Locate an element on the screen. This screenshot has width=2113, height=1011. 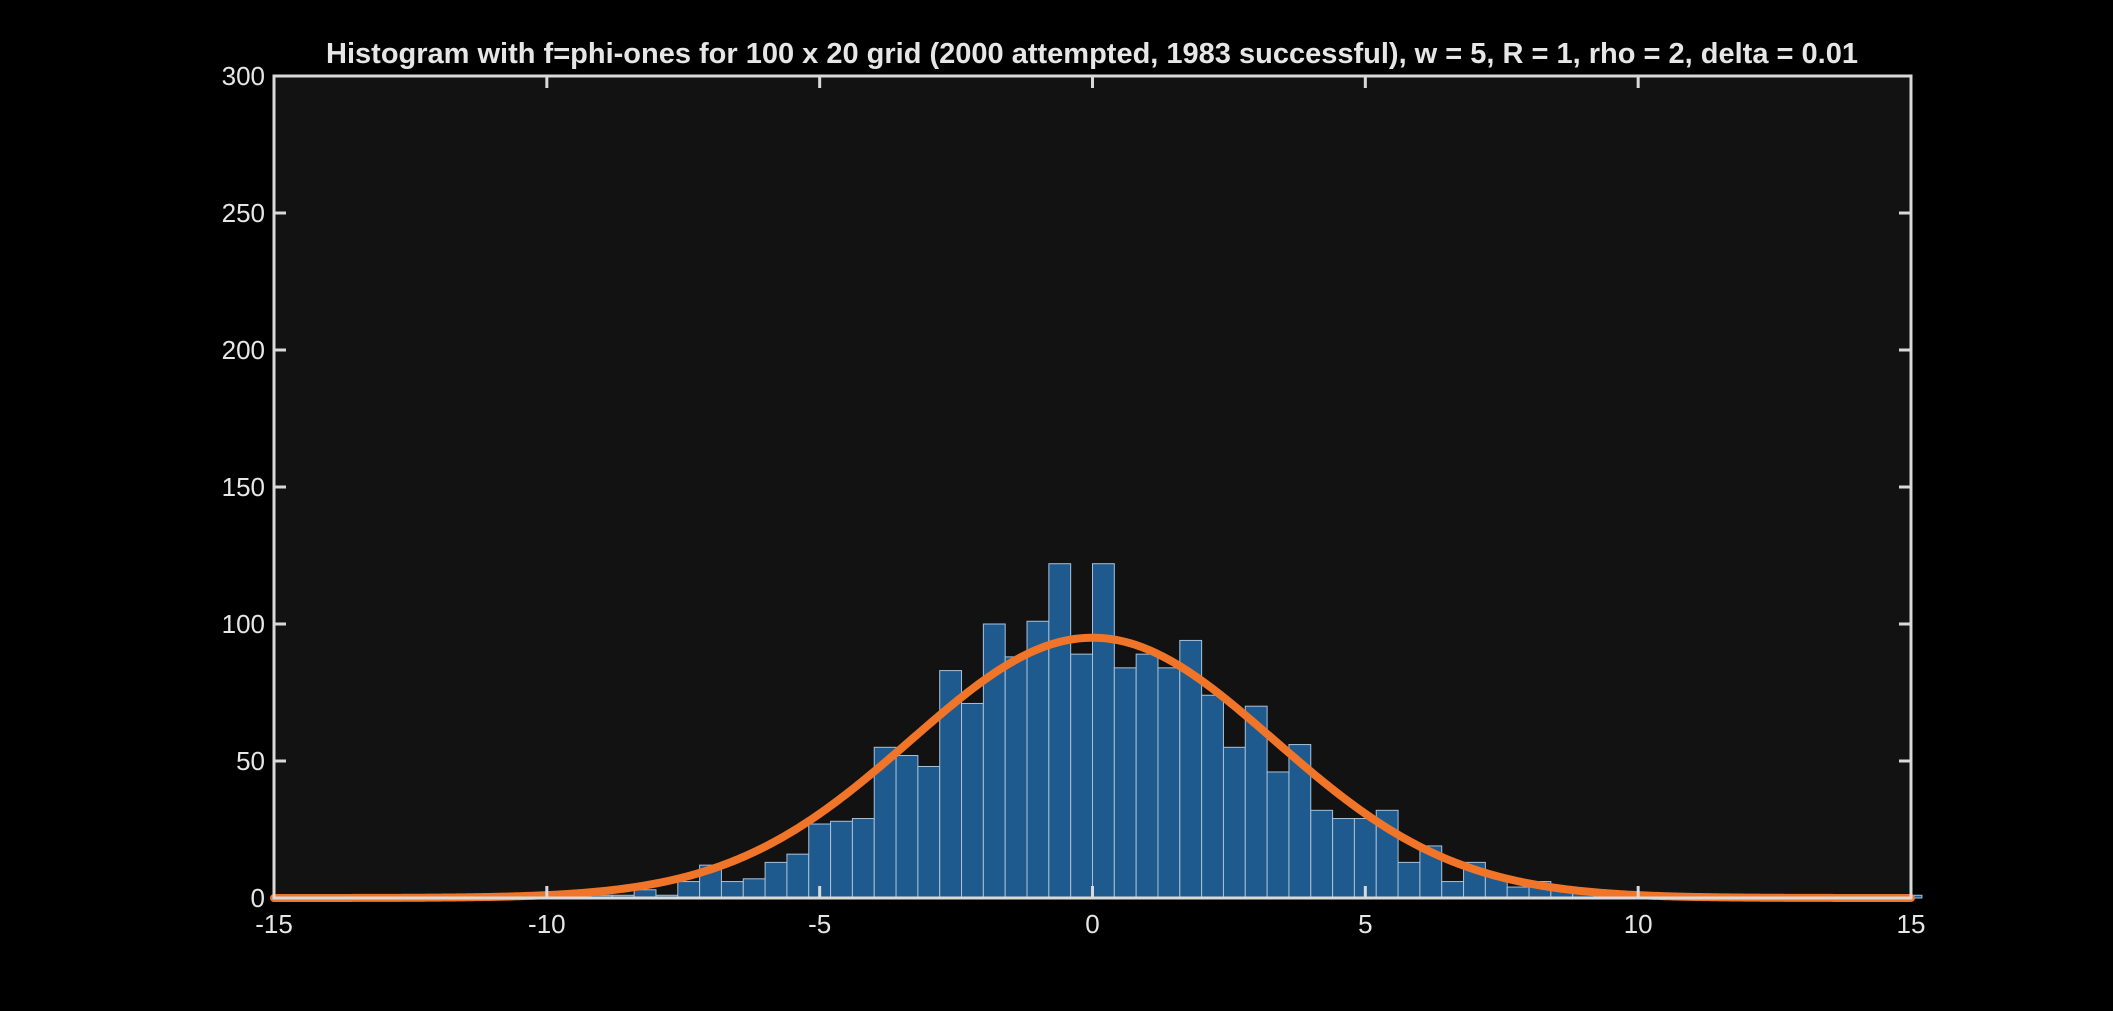
x-tick-label: -10 is located at coordinates (547, 924).